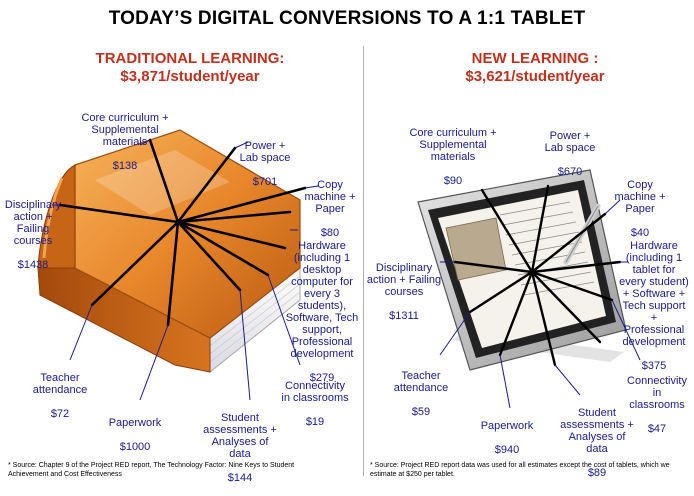 The image size is (694, 496). Describe the element at coordinates (265, 152) in the screenshot. I see `traditional-power-lab-label: Power + Lab space` at that location.